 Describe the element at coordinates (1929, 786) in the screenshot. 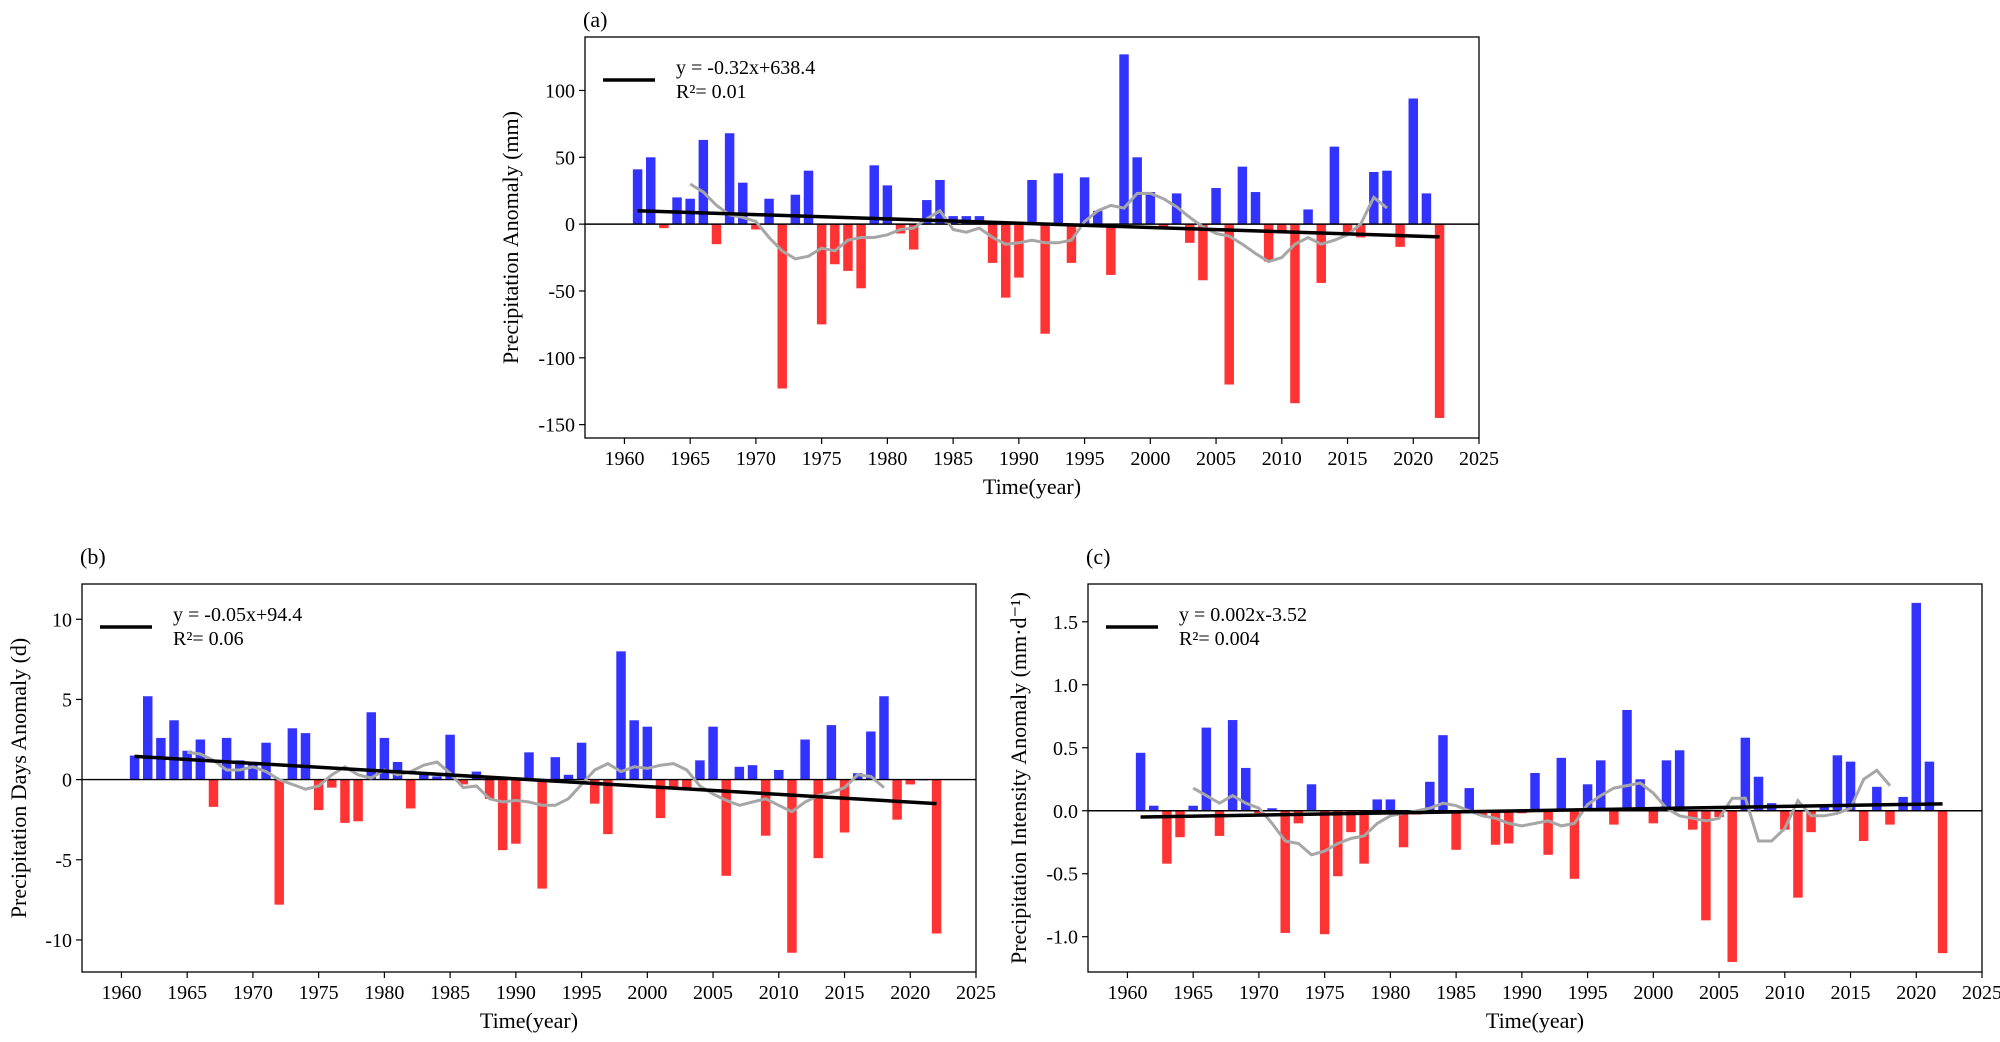

I see `bar-2021` at that location.